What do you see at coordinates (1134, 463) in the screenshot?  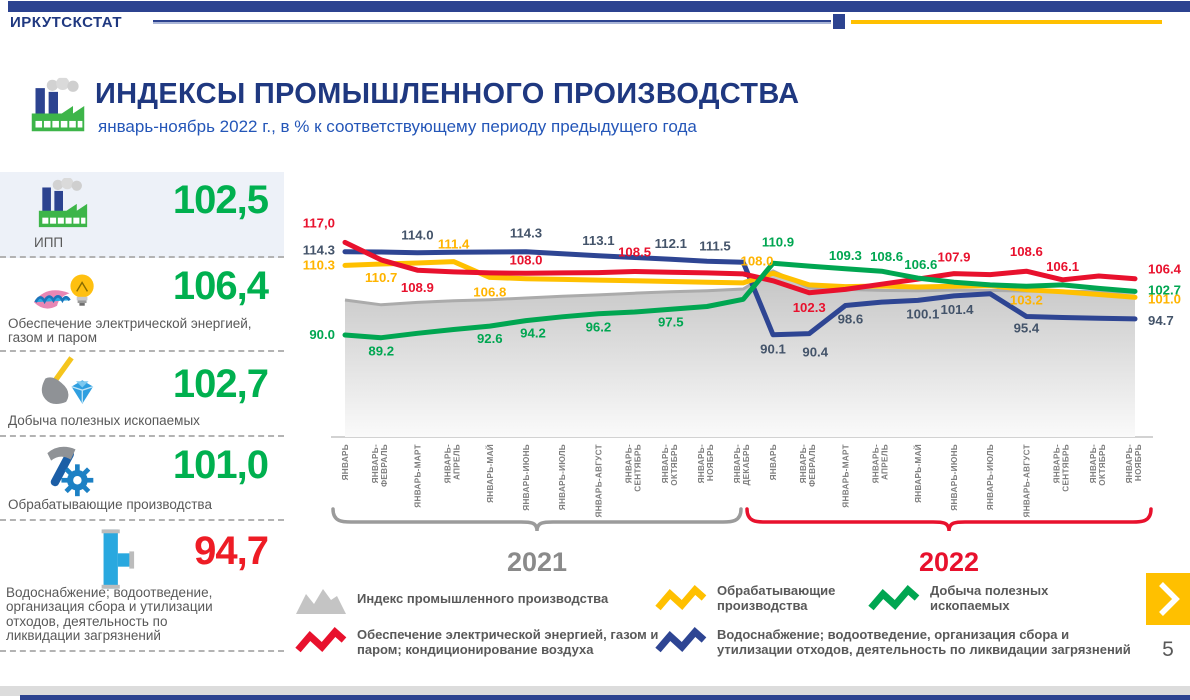 I see `x-tick-label: ЯНВАРЬ-НОЯБРЬ` at bounding box center [1134, 463].